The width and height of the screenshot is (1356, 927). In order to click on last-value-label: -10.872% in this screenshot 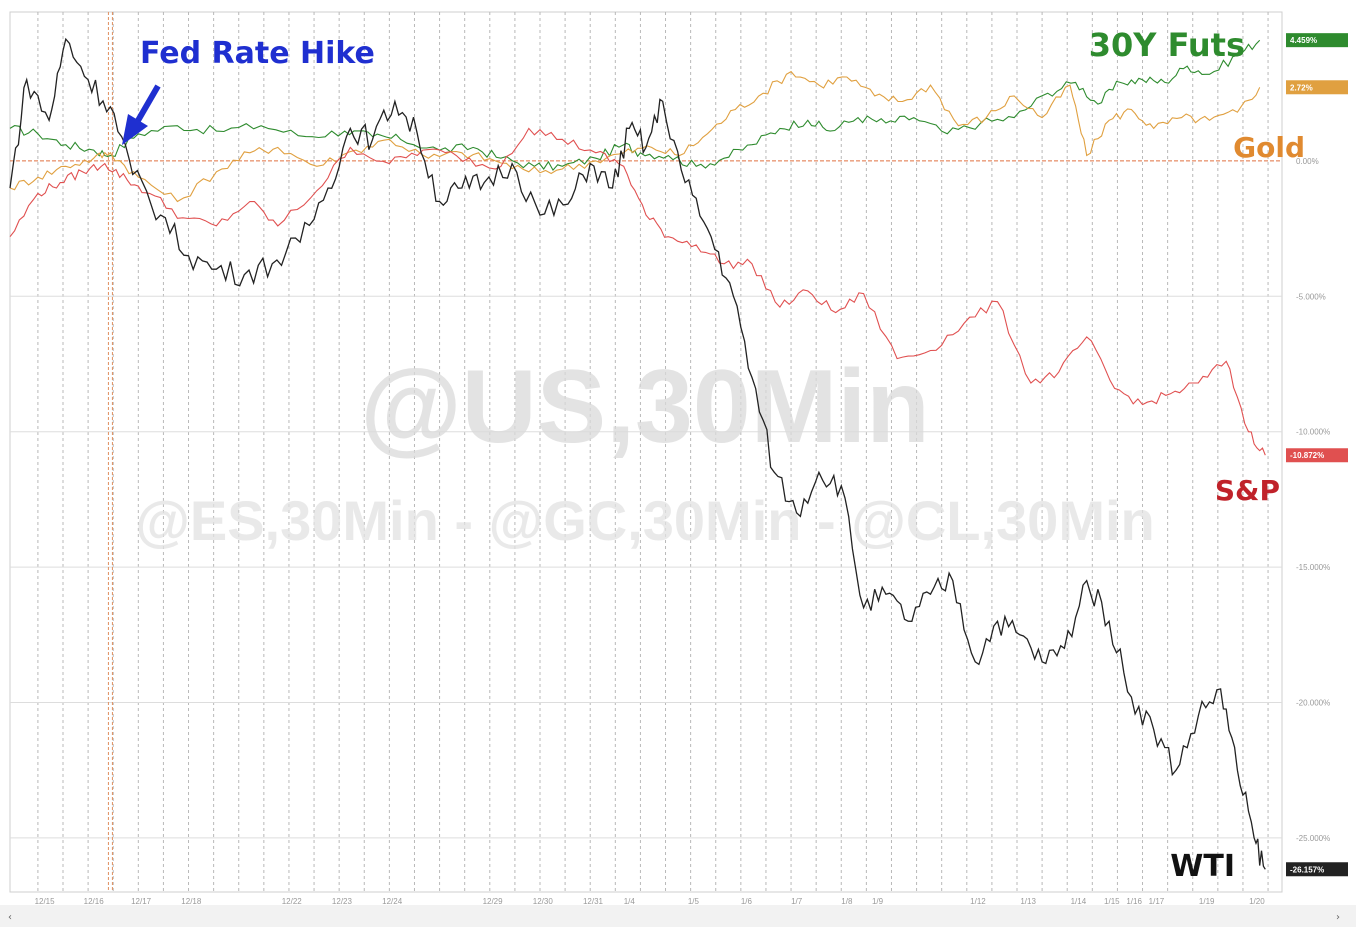, I will do `click(1307, 455)`.